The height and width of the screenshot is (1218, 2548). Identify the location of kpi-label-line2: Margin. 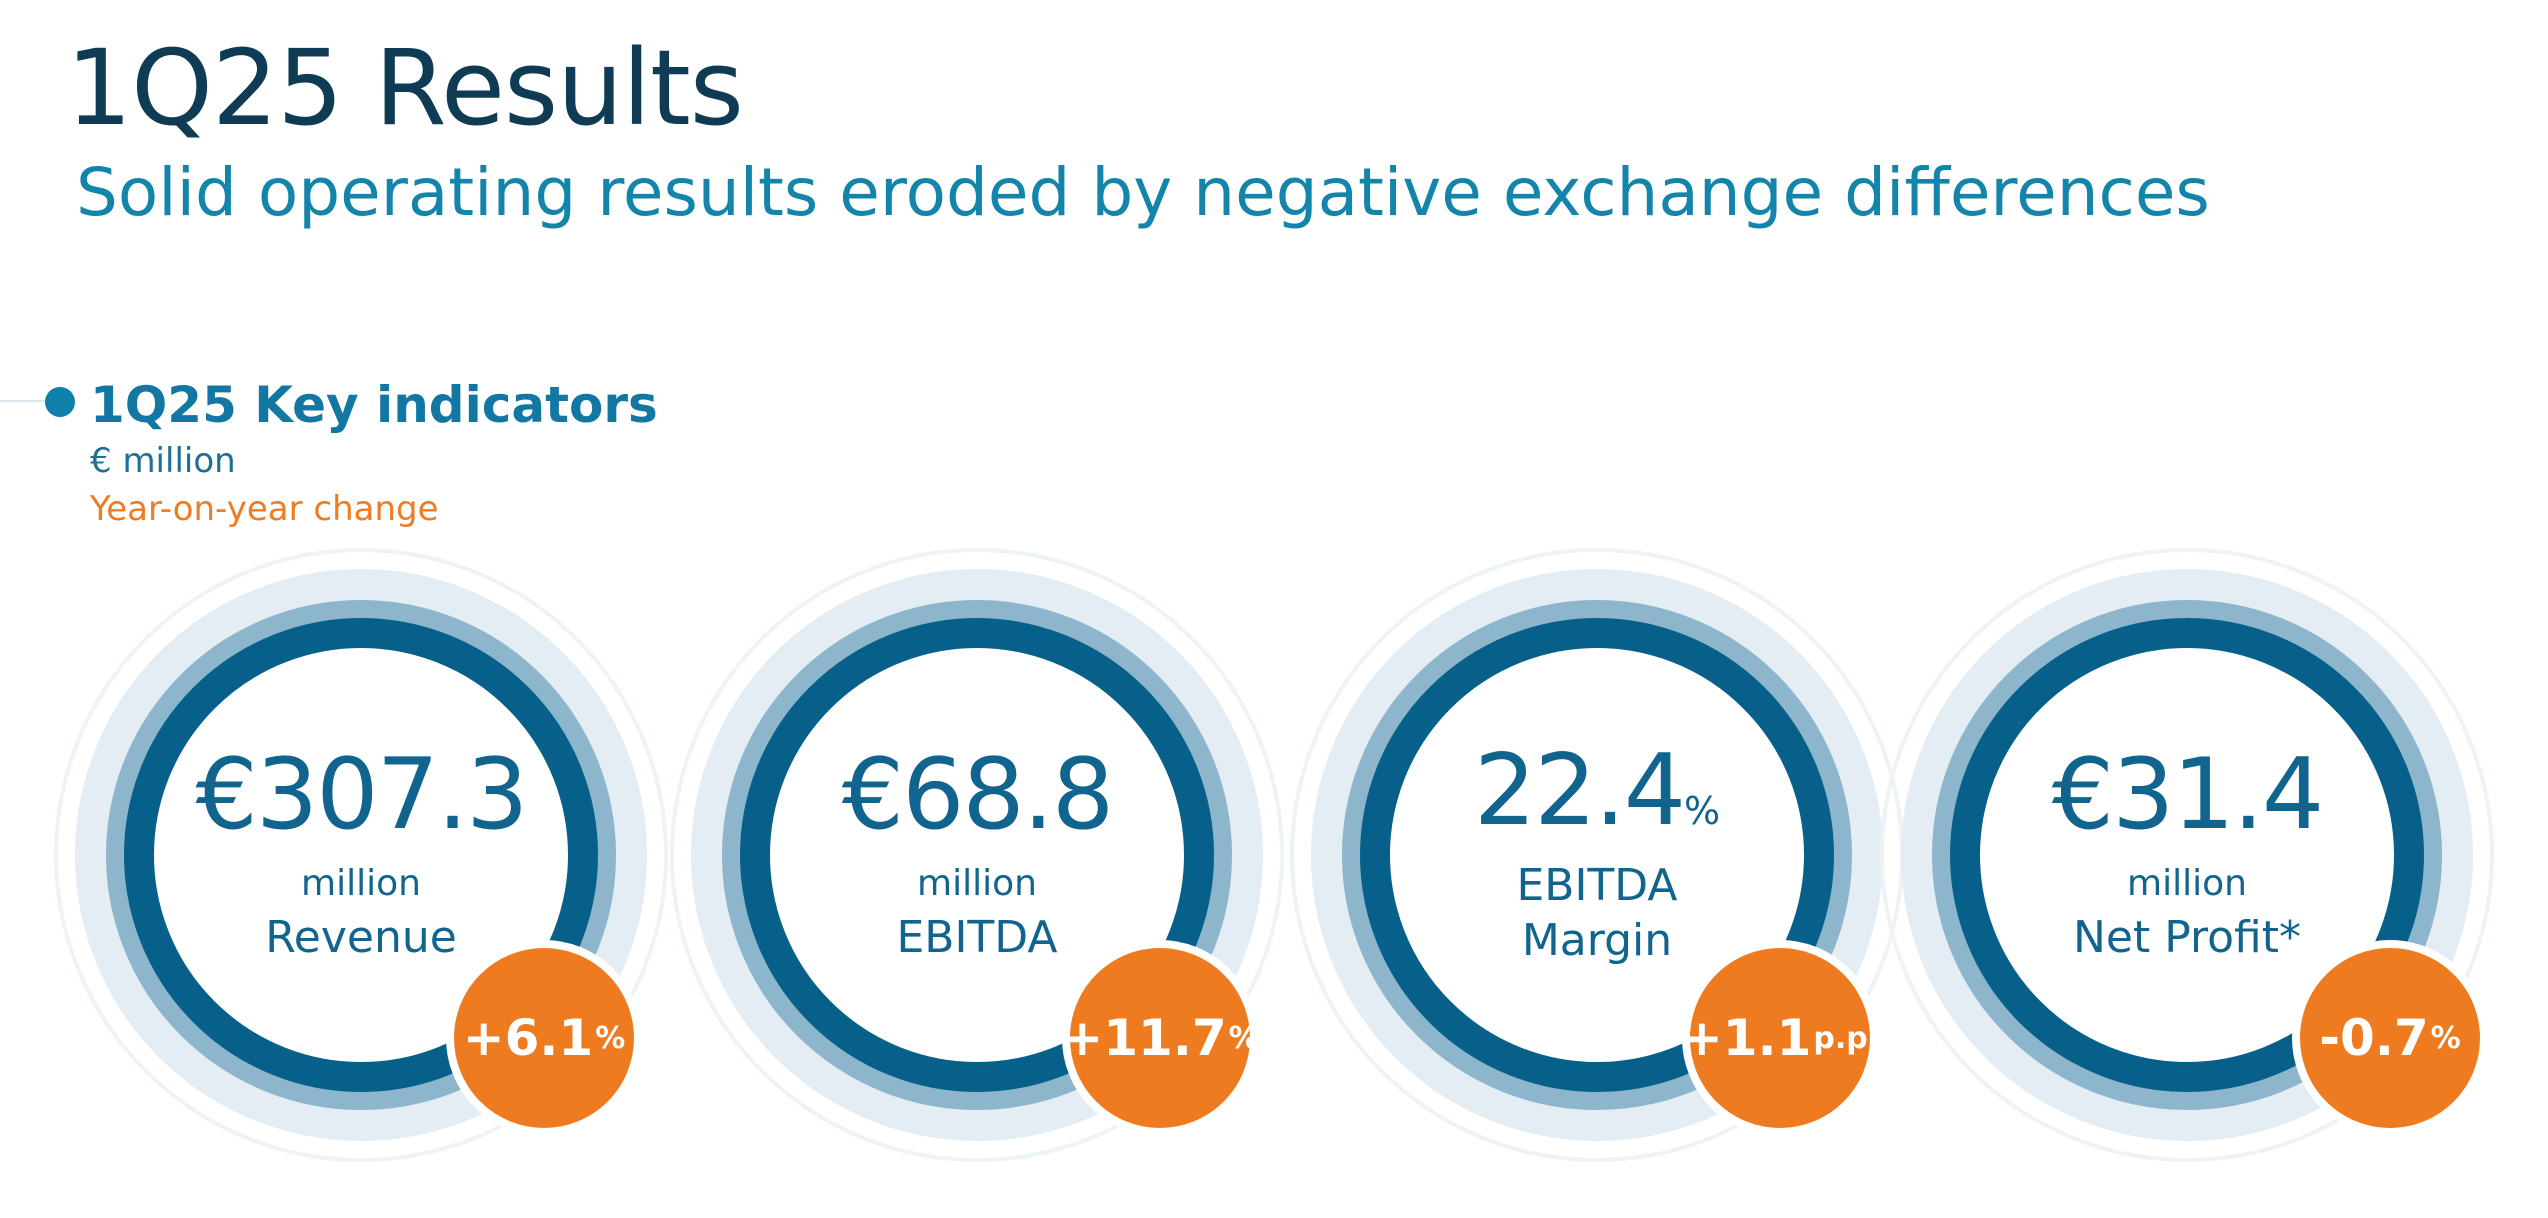
(1597, 940).